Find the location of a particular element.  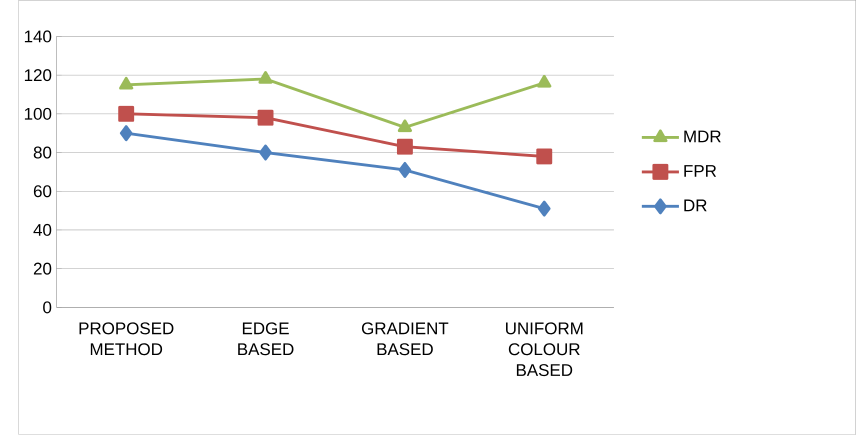

x-tick-label: GRADIENT BASED is located at coordinates (405, 339).